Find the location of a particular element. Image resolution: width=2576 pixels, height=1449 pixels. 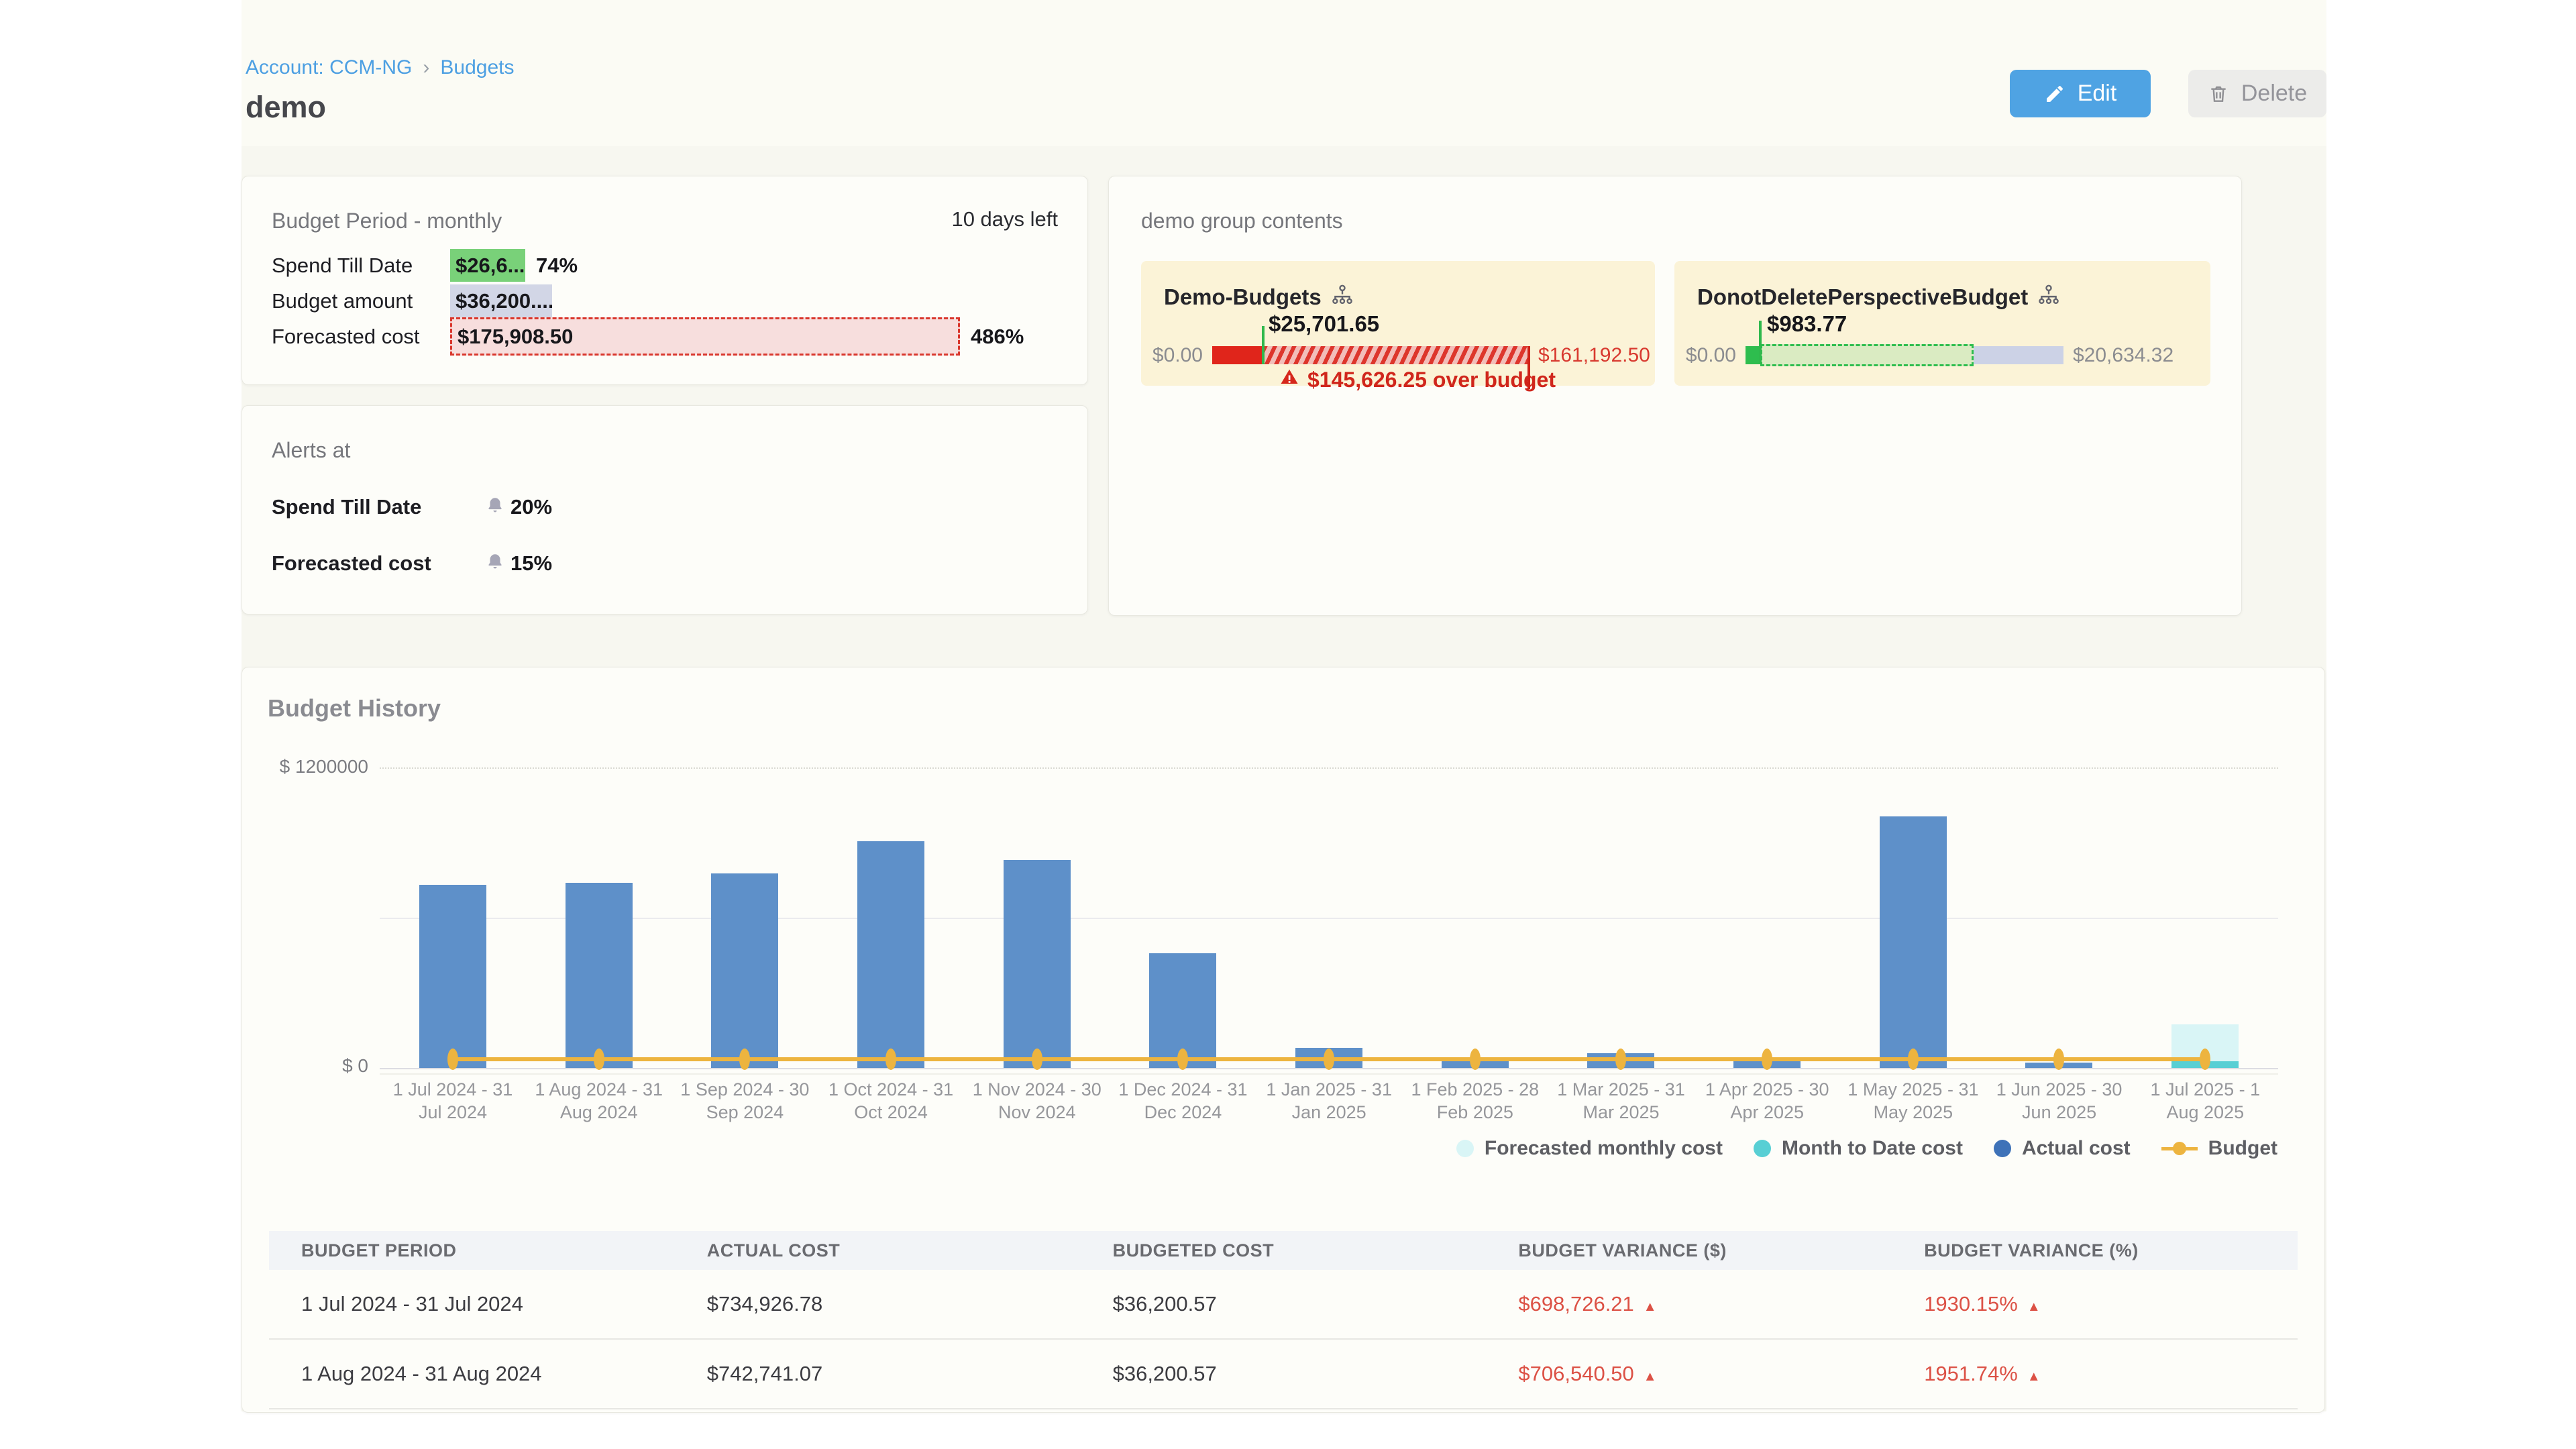

y-axis-zero-label: $ 0 is located at coordinates (355, 1065).